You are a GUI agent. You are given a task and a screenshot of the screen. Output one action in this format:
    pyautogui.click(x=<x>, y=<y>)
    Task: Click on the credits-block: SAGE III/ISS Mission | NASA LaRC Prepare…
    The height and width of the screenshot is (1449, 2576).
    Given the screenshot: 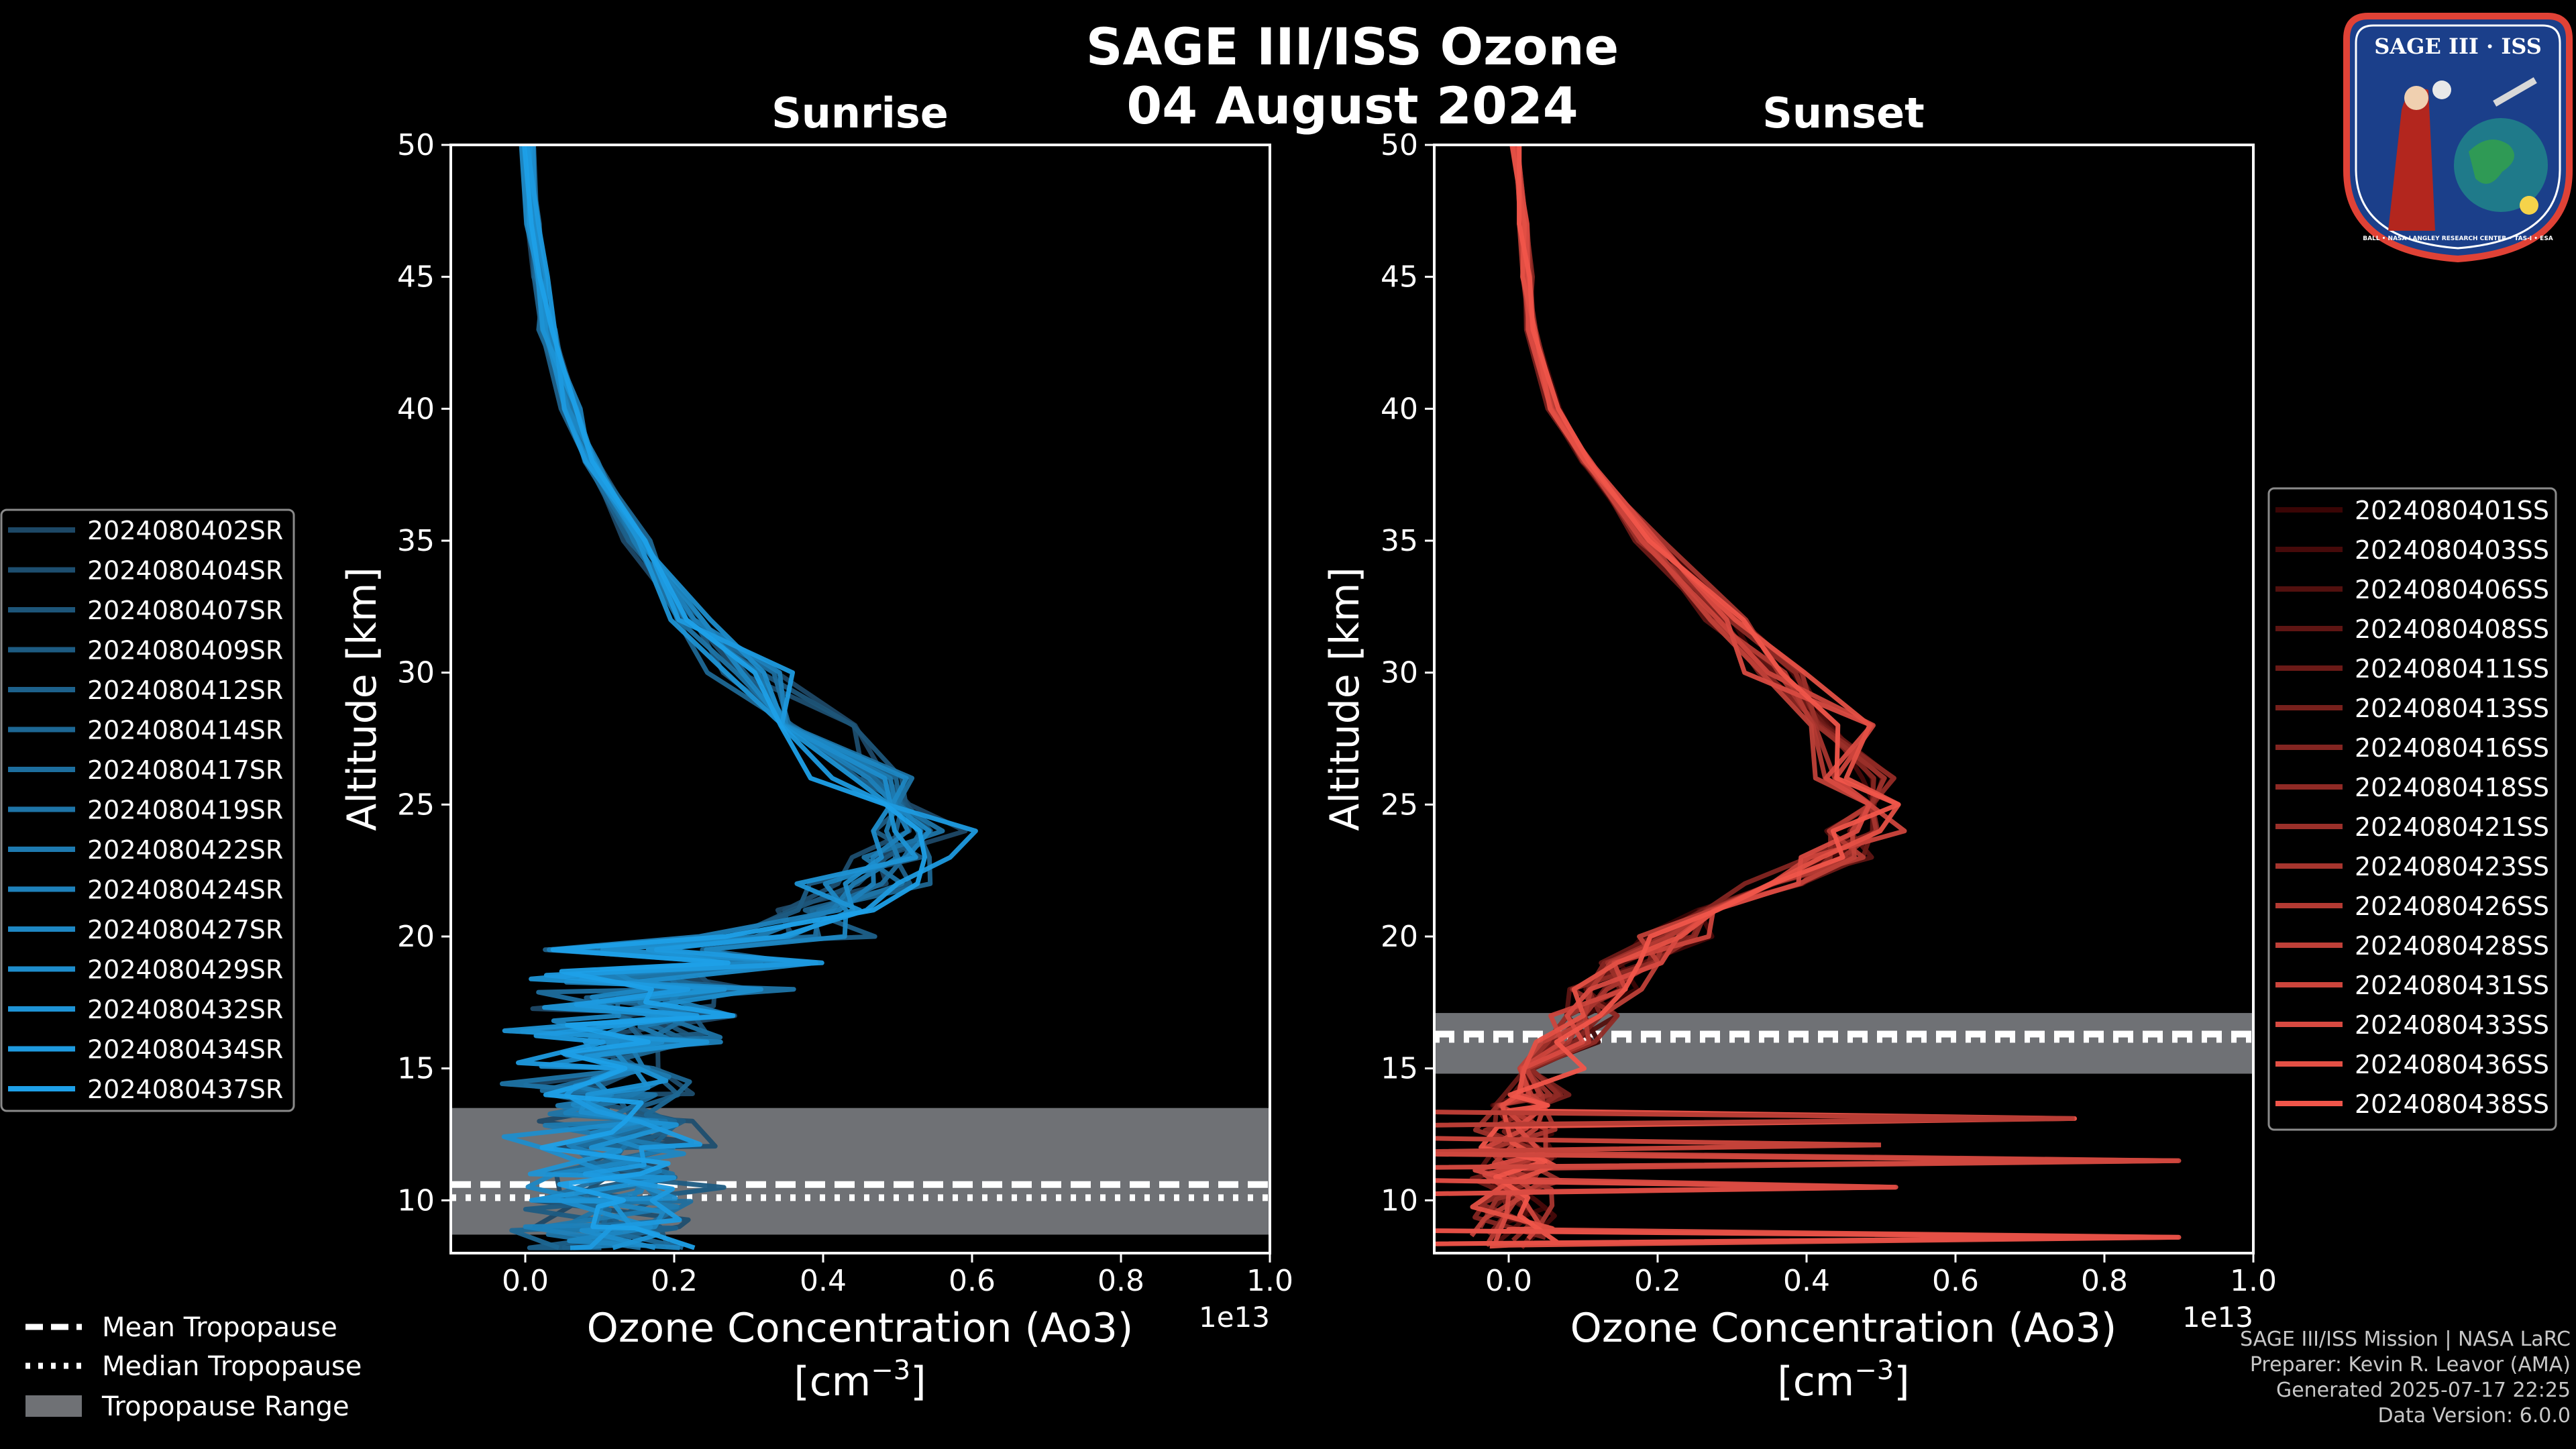 What is the action you would take?
    pyautogui.click(x=2405, y=1378)
    